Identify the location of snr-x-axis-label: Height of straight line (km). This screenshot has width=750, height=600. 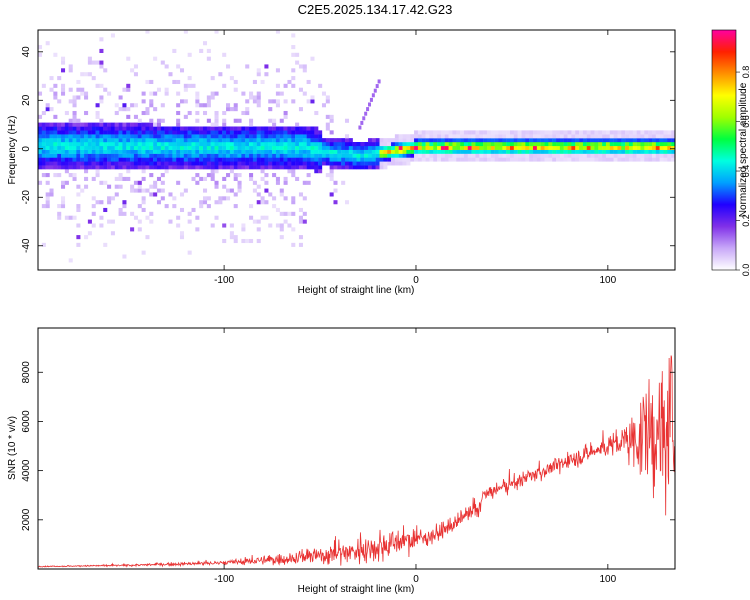
(356, 589).